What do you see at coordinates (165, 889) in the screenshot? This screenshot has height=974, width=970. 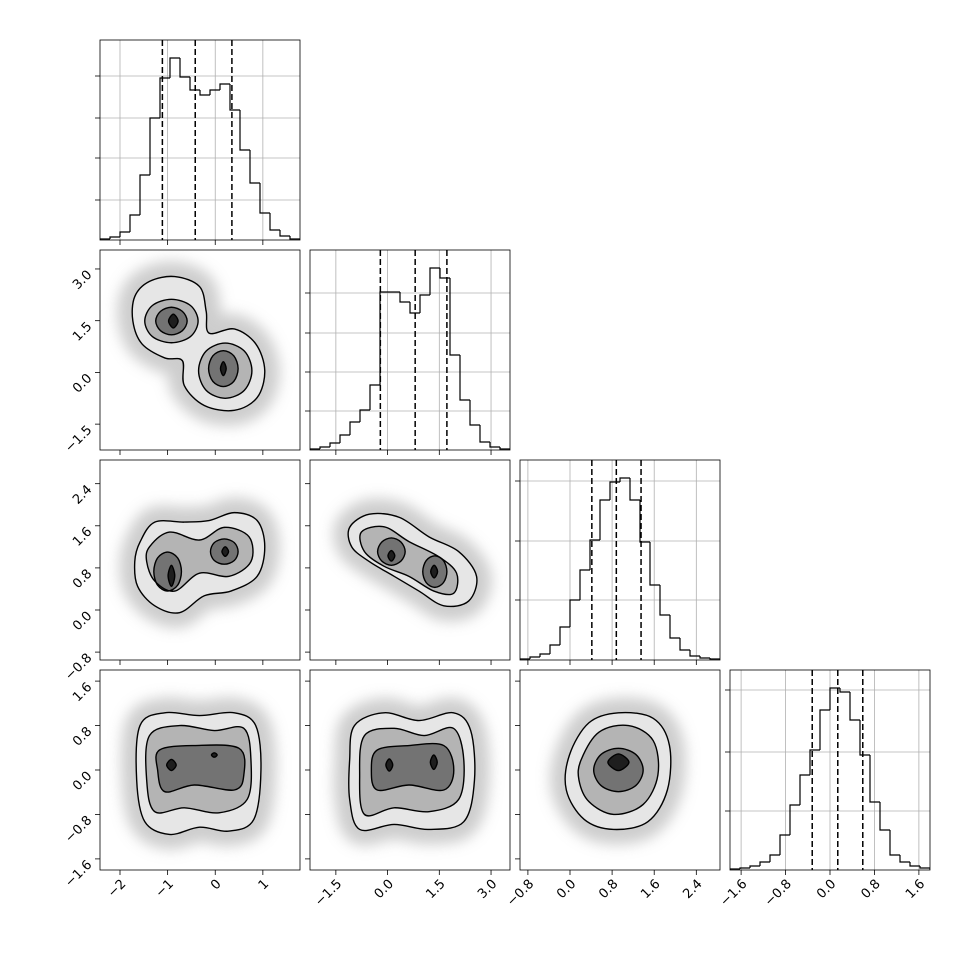 I see `x-tick-label: −1` at bounding box center [165, 889].